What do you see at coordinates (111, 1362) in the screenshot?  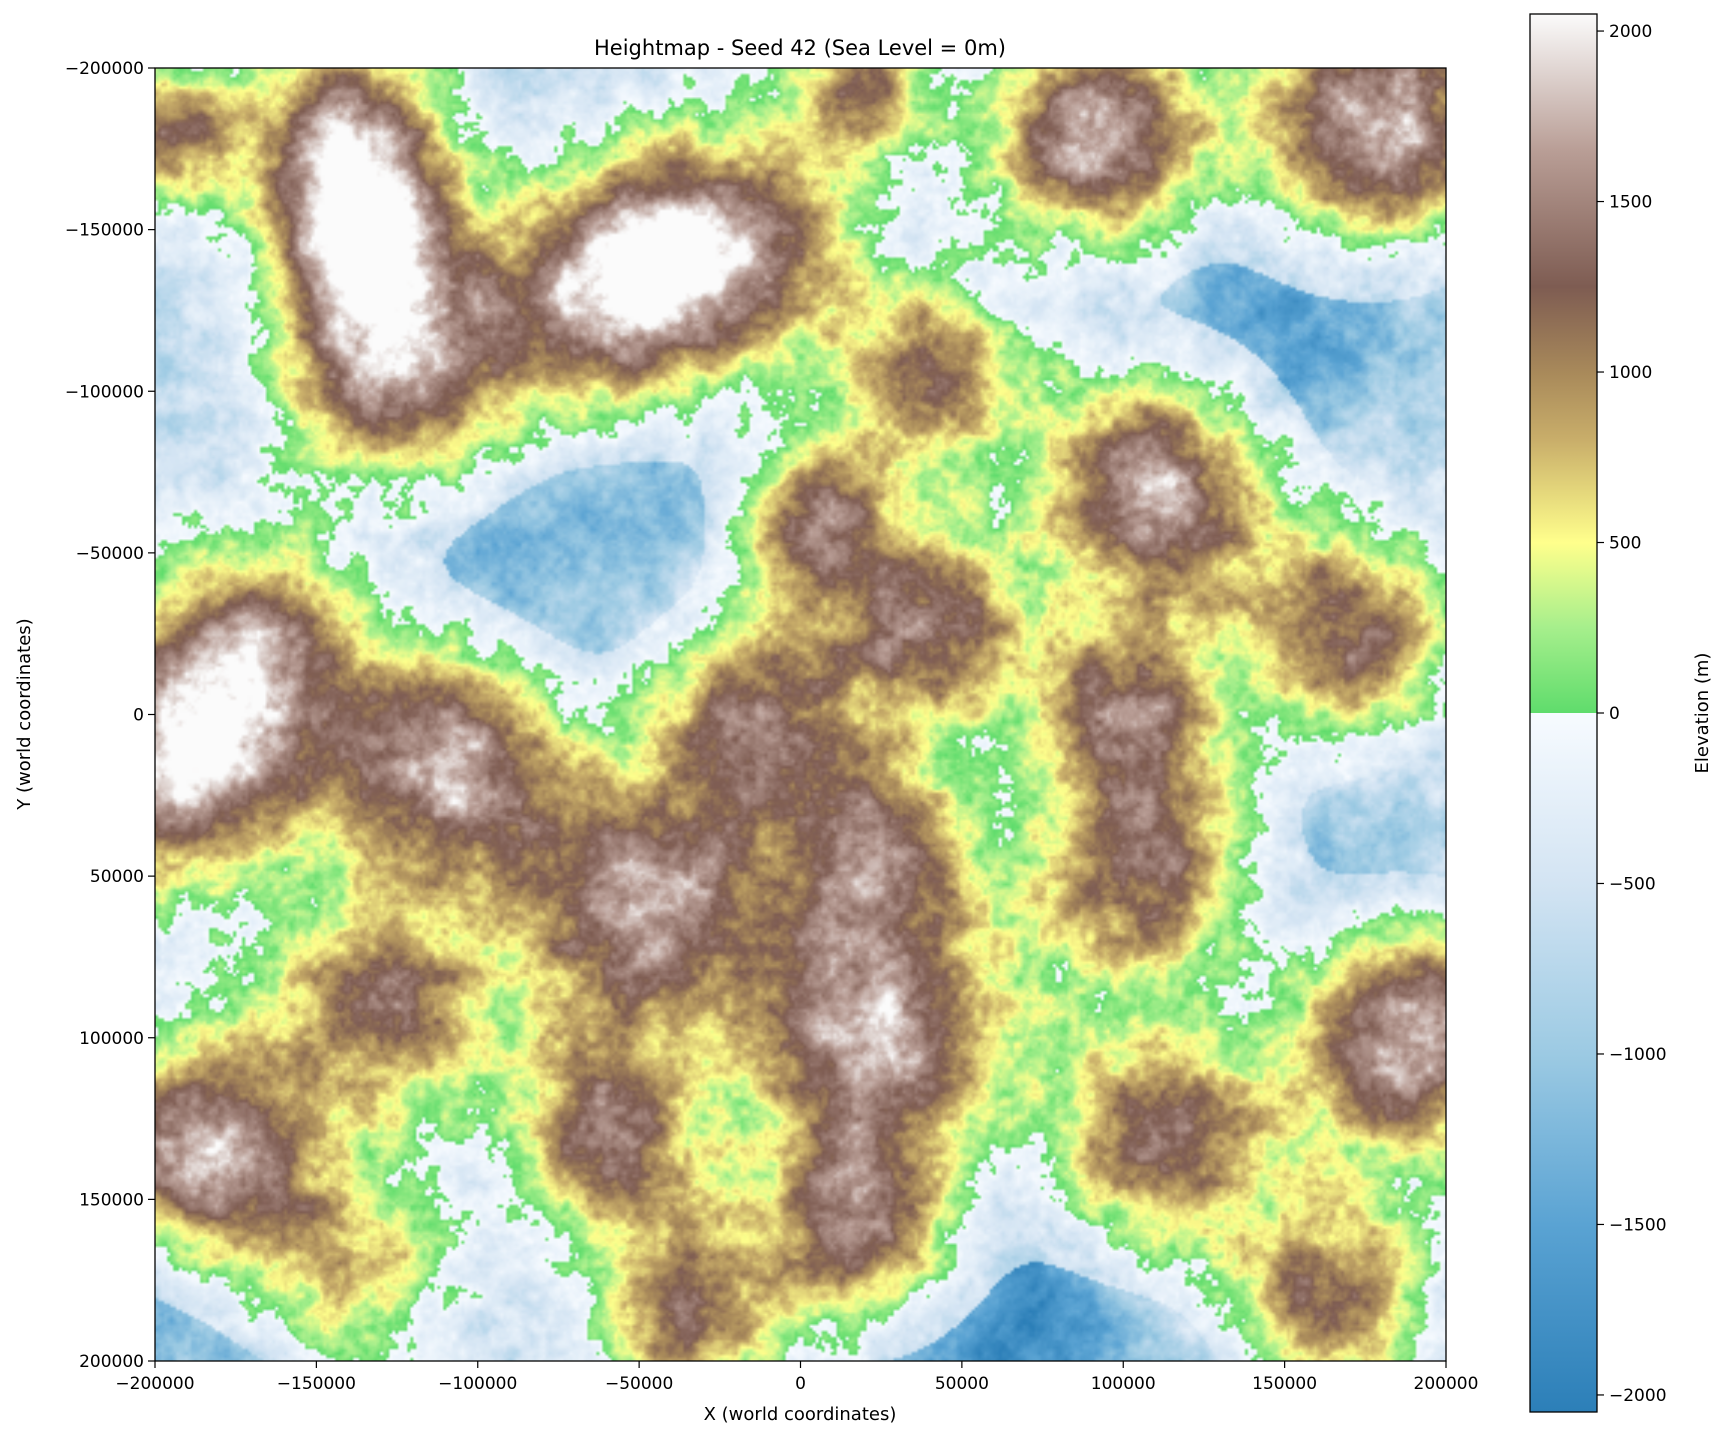 I see `y-tick-label: 200000` at bounding box center [111, 1362].